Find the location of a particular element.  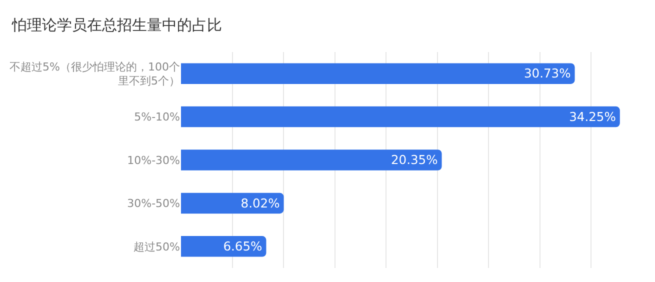

data-label: 34.25% is located at coordinates (592, 117).